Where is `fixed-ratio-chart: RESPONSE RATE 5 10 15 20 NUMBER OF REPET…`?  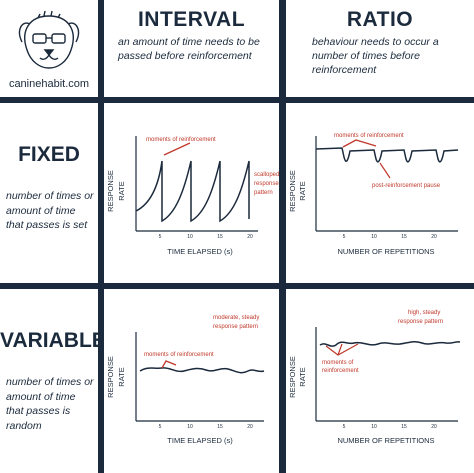 fixed-ratio-chart: RESPONSE RATE 5 10 15 20 NUMBER OF REPET… is located at coordinates (373, 194).